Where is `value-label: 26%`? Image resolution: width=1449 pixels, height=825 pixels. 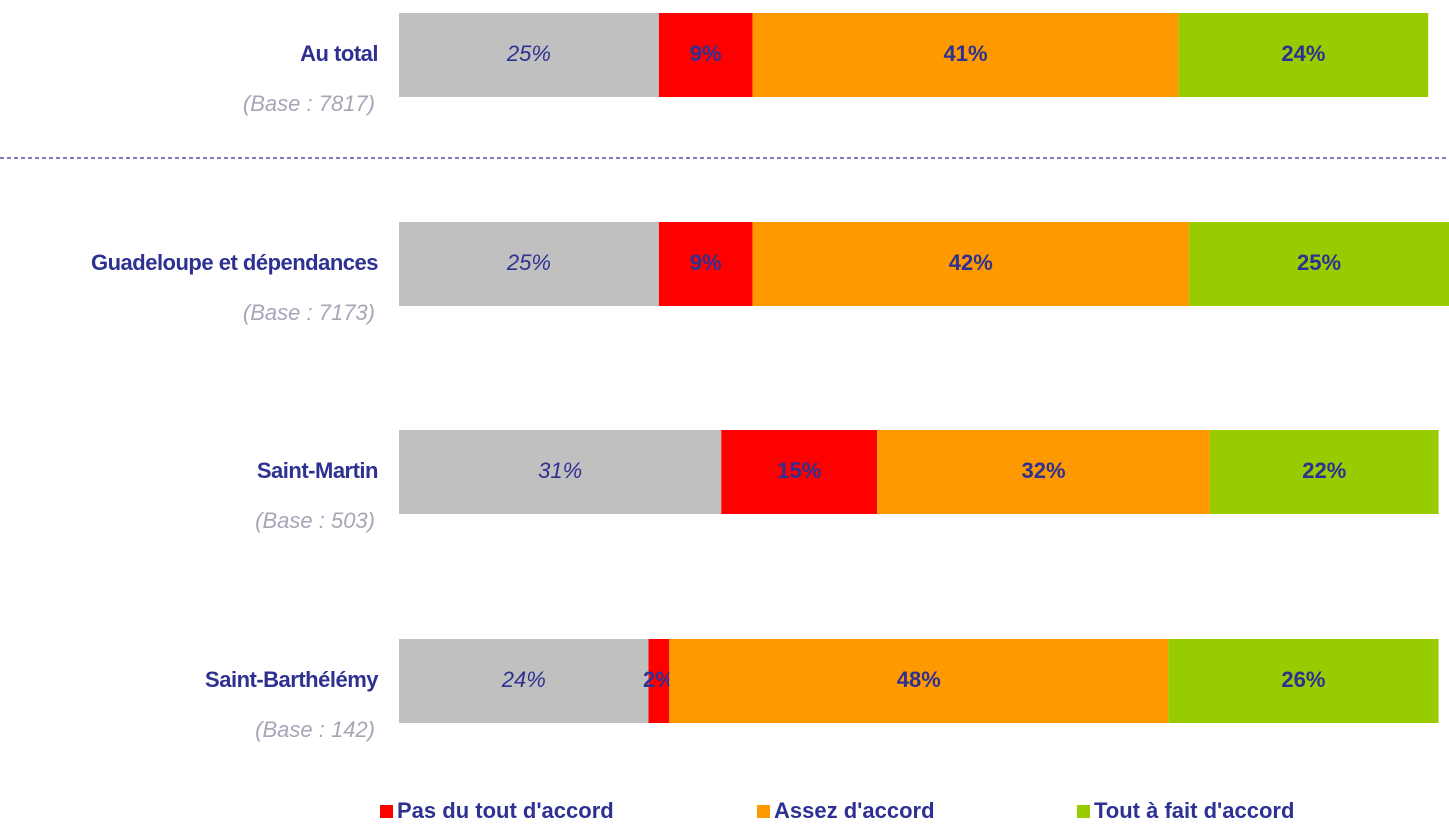 value-label: 26% is located at coordinates (1303, 679).